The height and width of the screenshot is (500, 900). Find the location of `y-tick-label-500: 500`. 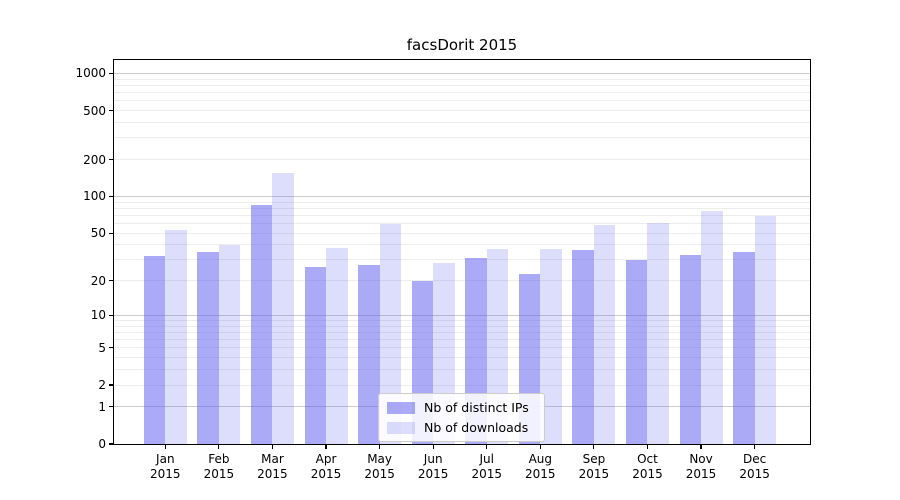

y-tick-label-500: 500 is located at coordinates (94, 110).